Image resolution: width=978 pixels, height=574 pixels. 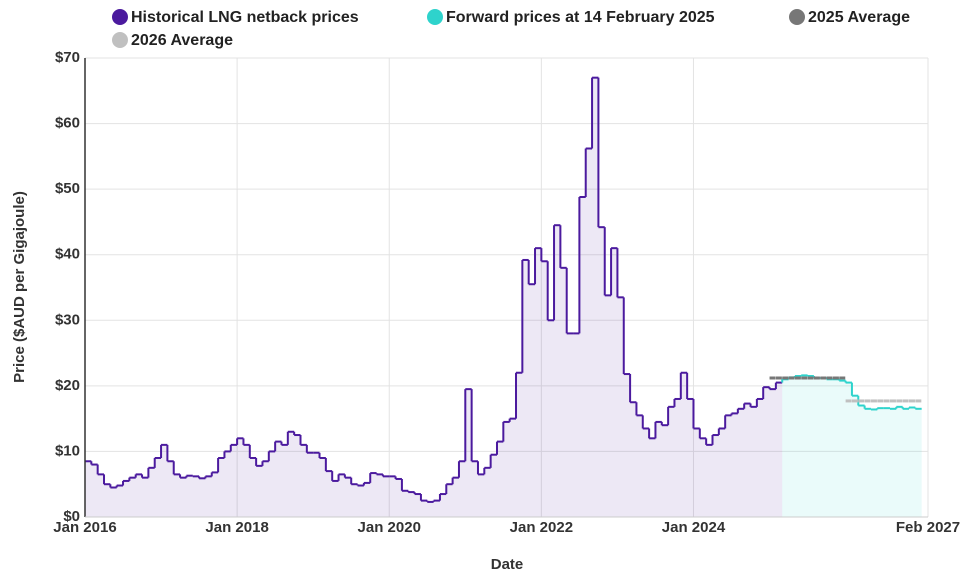 What do you see at coordinates (67, 385) in the screenshot?
I see `y-tick-label: $20` at bounding box center [67, 385].